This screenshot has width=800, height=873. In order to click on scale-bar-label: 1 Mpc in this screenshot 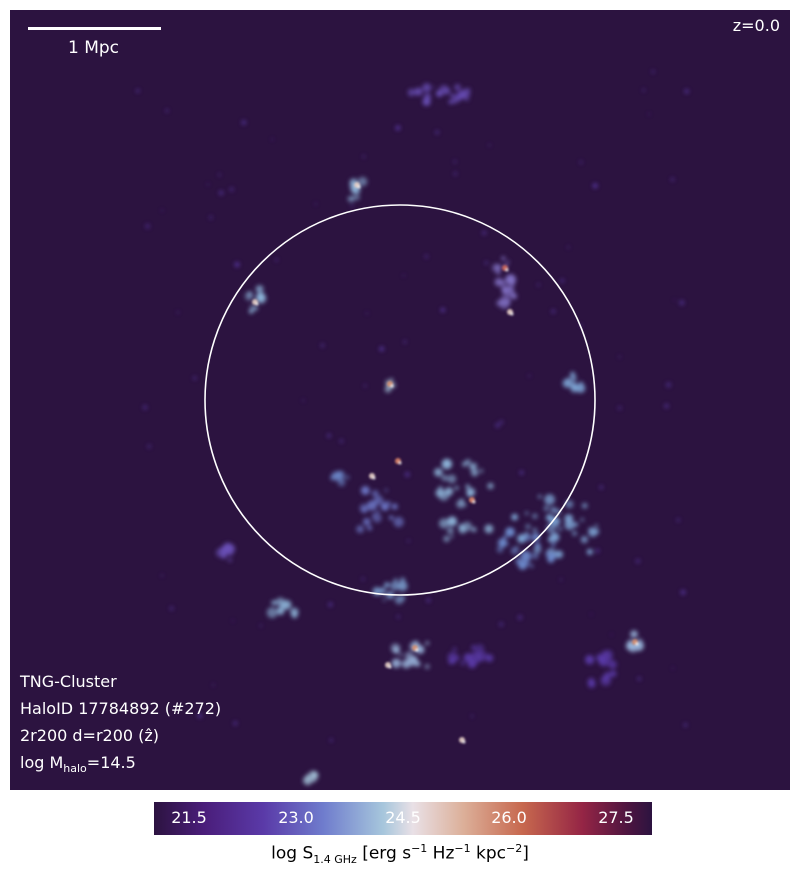, I will do `click(94, 48)`.